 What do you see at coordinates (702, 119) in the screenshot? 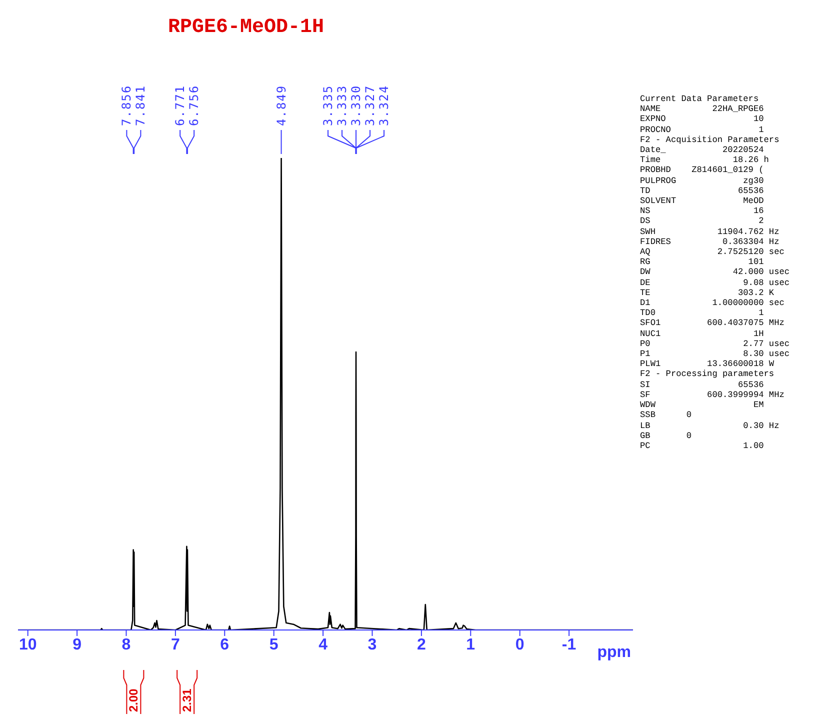
I see `text: EXPNO 10` at bounding box center [702, 119].